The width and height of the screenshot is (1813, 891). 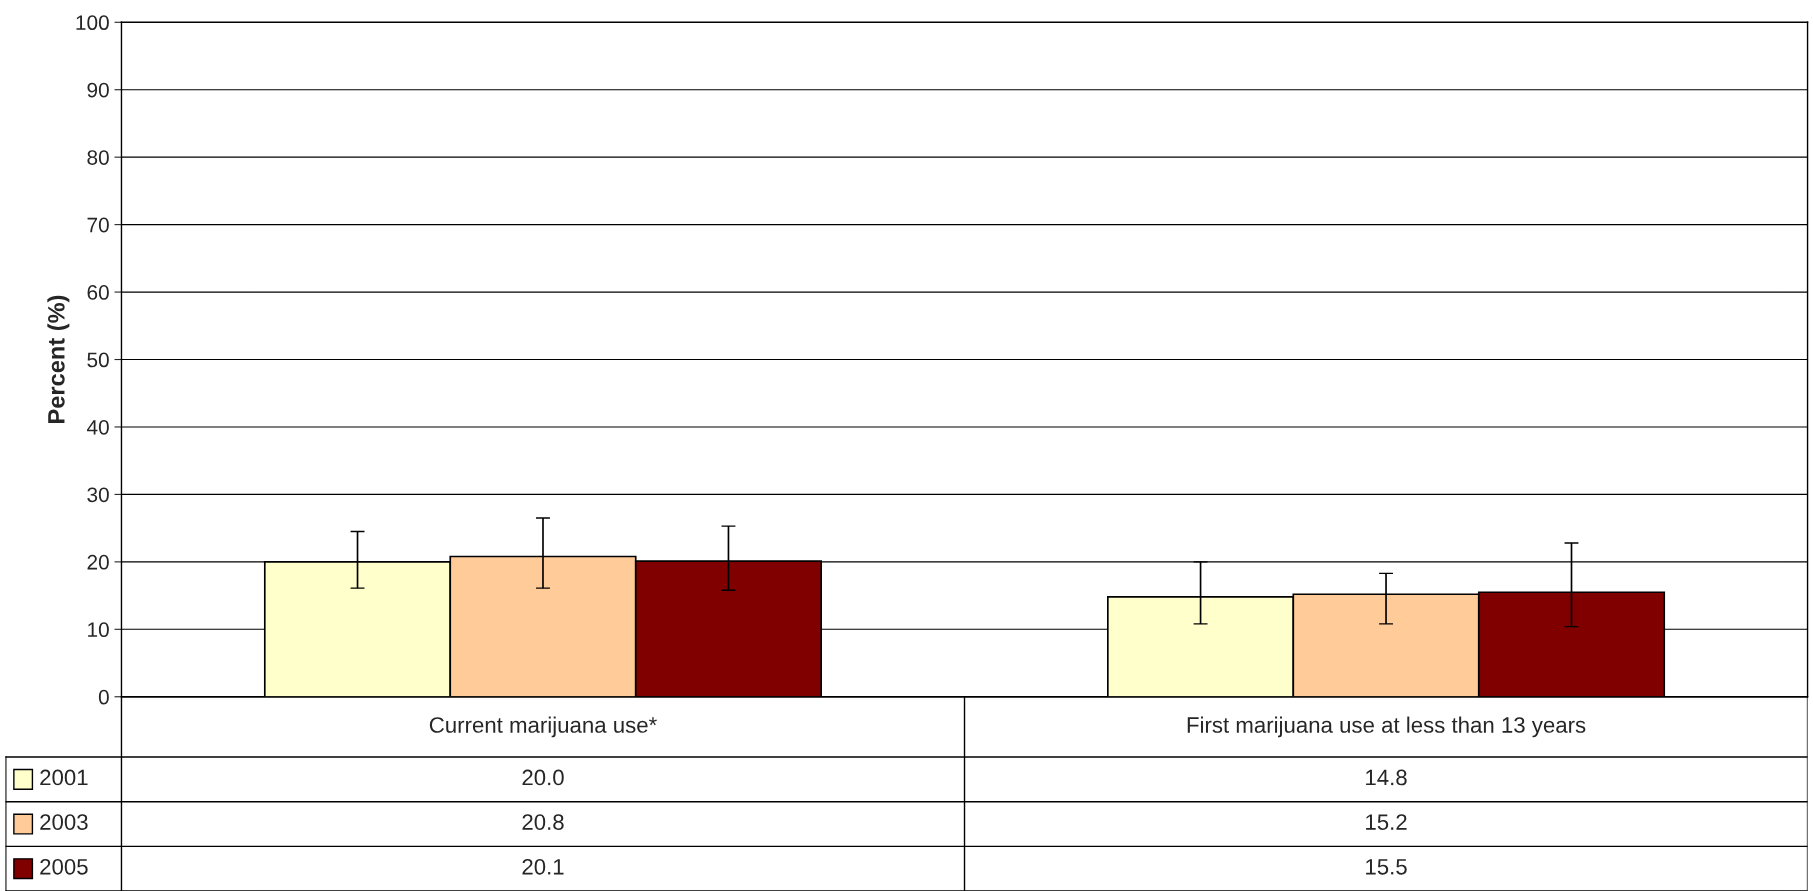 What do you see at coordinates (543, 777) in the screenshot?
I see `data-label: 20.0` at bounding box center [543, 777].